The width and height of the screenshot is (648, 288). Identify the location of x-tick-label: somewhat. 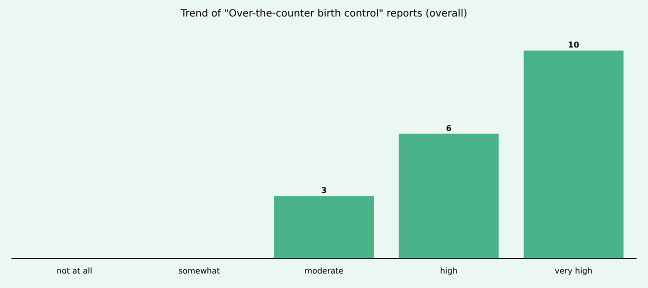
(199, 271).